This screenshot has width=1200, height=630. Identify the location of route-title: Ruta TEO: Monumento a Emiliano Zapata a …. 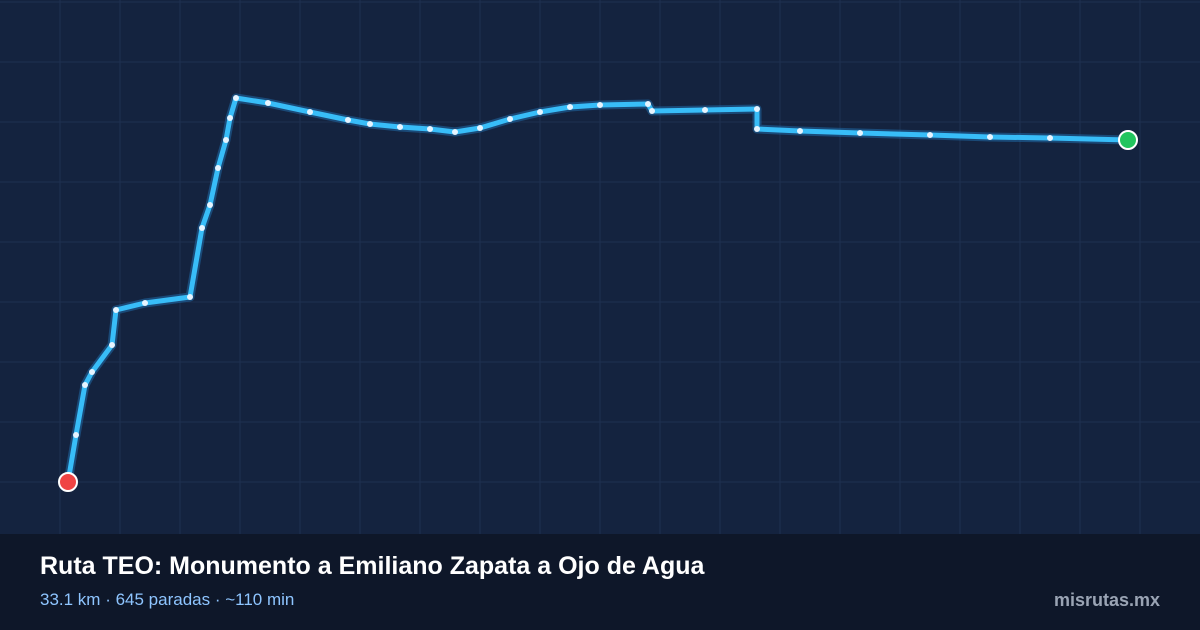
(372, 566).